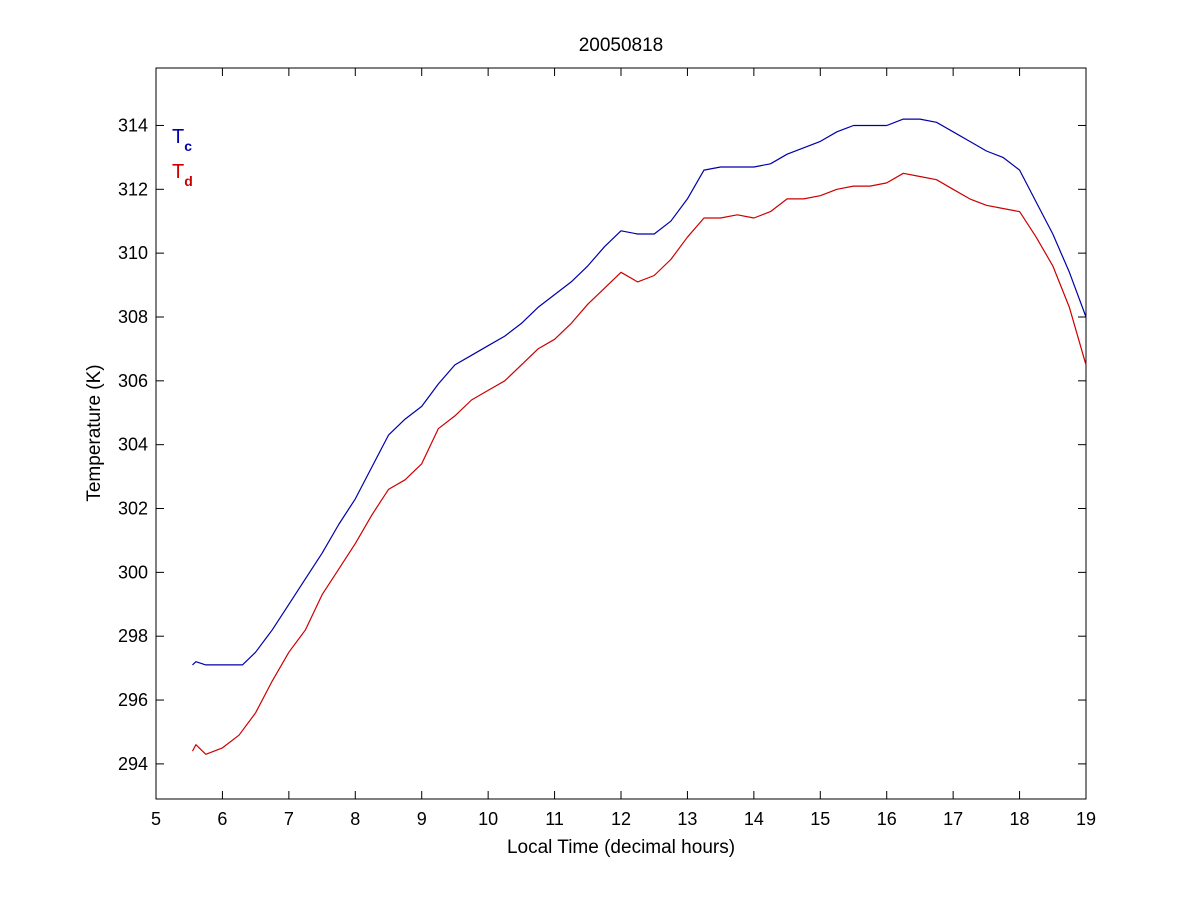  What do you see at coordinates (133, 636) in the screenshot?
I see `y-tick-label: 298` at bounding box center [133, 636].